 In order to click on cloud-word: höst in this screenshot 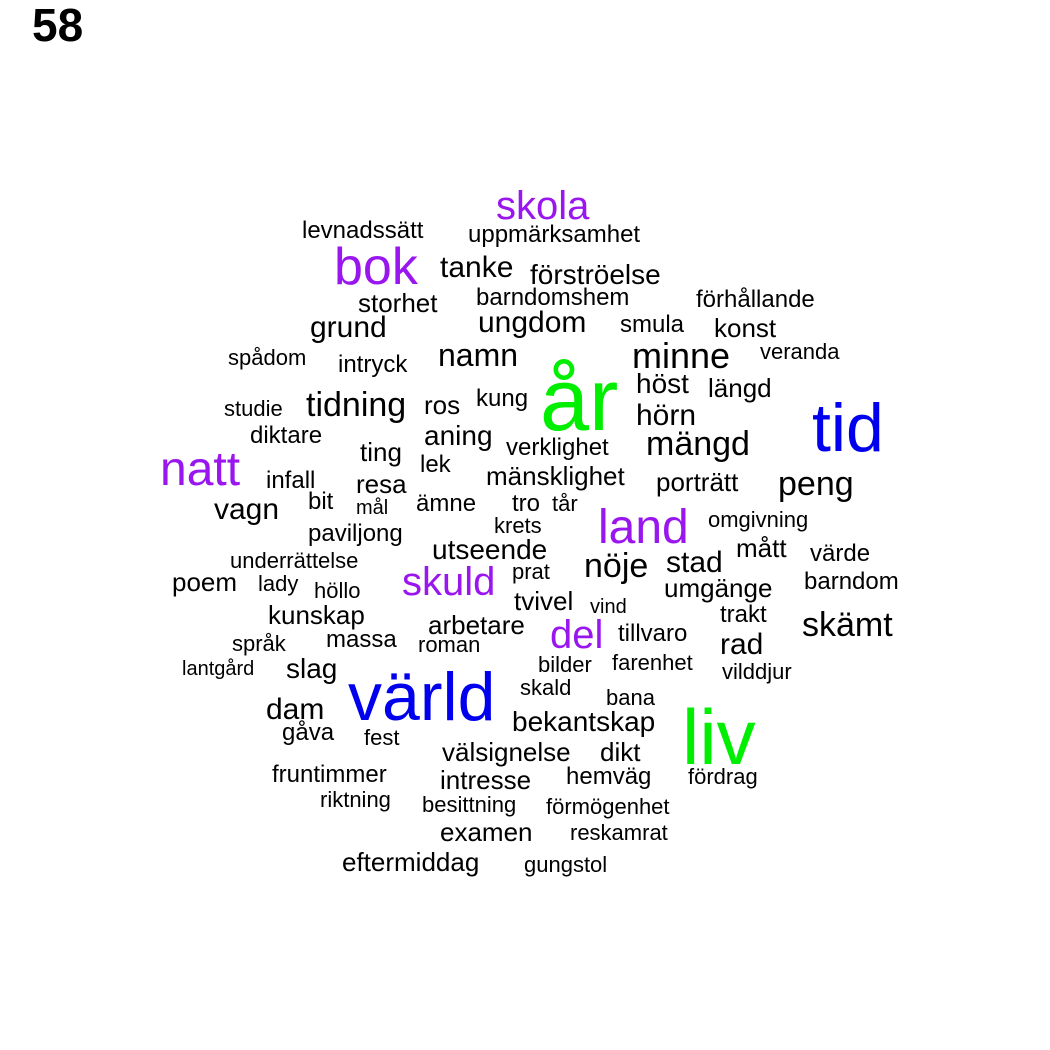, I will do `click(662, 383)`.